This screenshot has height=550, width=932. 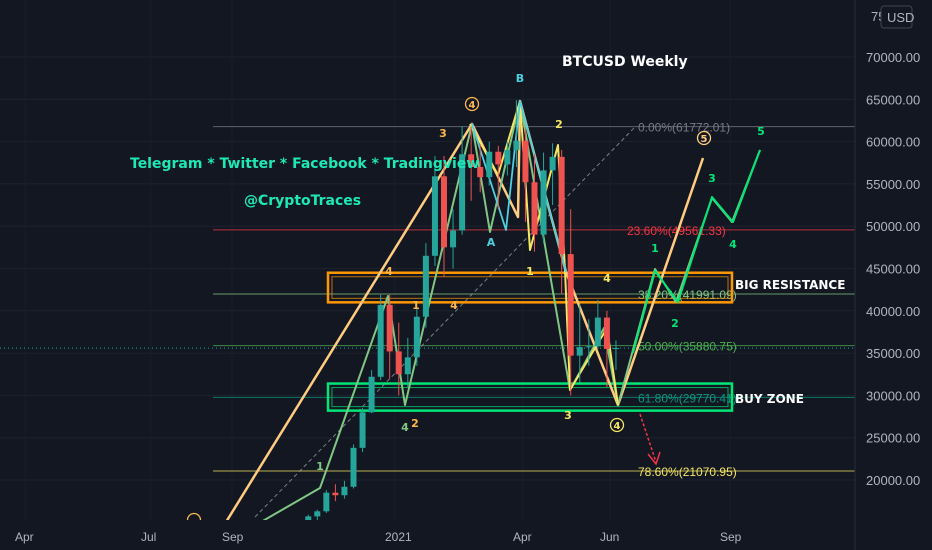 I want to click on wave-circle-5: 5, so click(x=704, y=139).